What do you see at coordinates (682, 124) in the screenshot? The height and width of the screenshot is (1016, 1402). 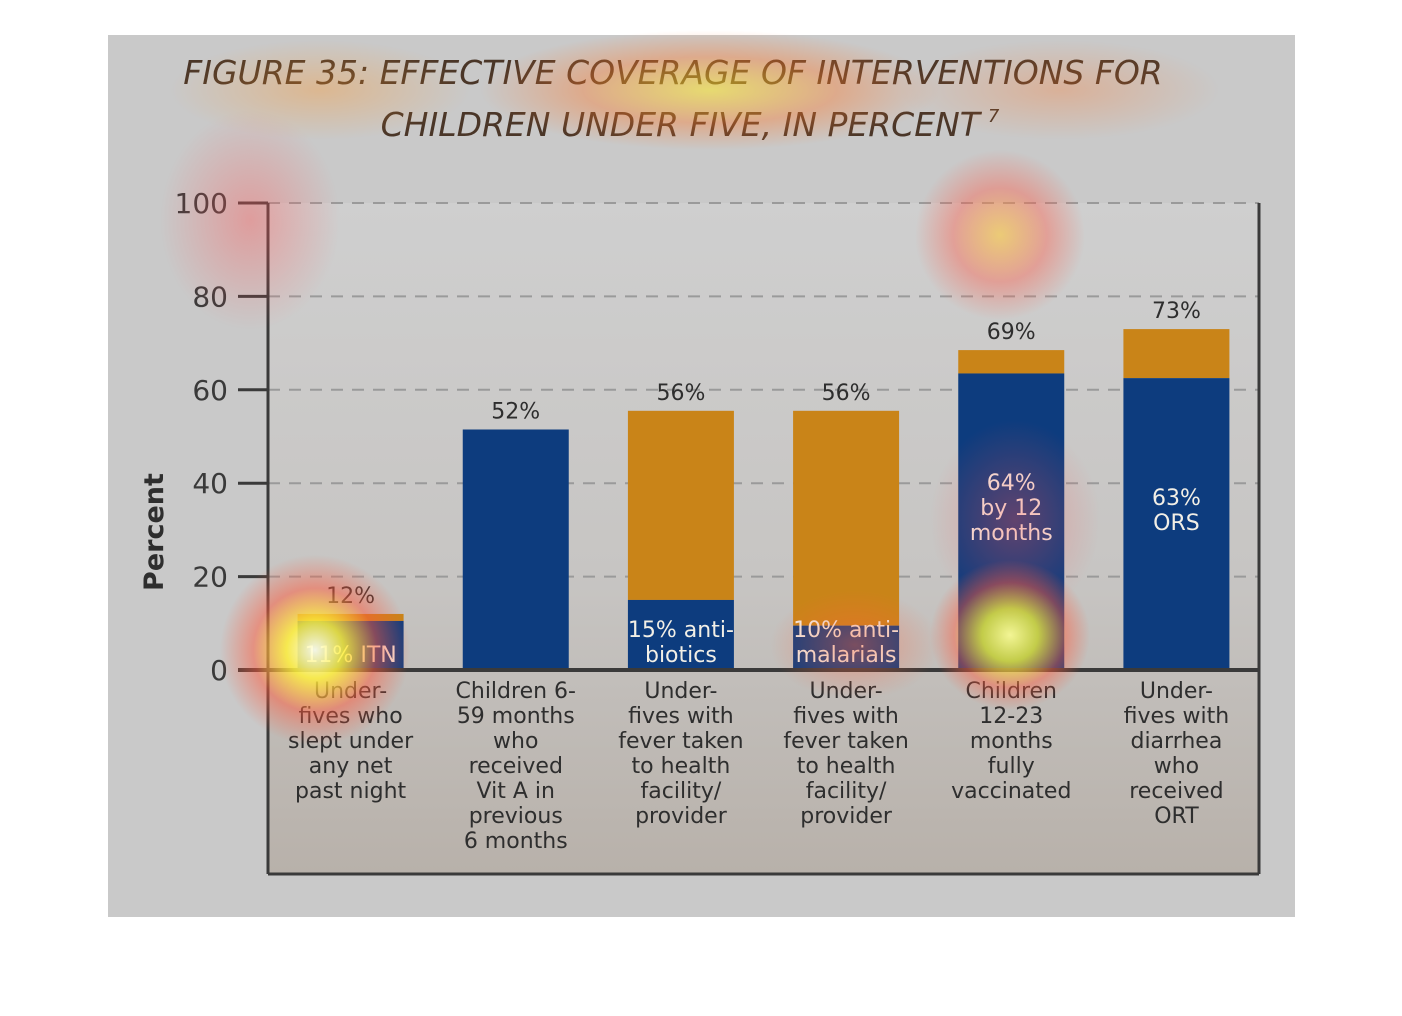 I see `figure-title-text: CHILDREN UNDER FIVE, IN PERCENT` at bounding box center [682, 124].